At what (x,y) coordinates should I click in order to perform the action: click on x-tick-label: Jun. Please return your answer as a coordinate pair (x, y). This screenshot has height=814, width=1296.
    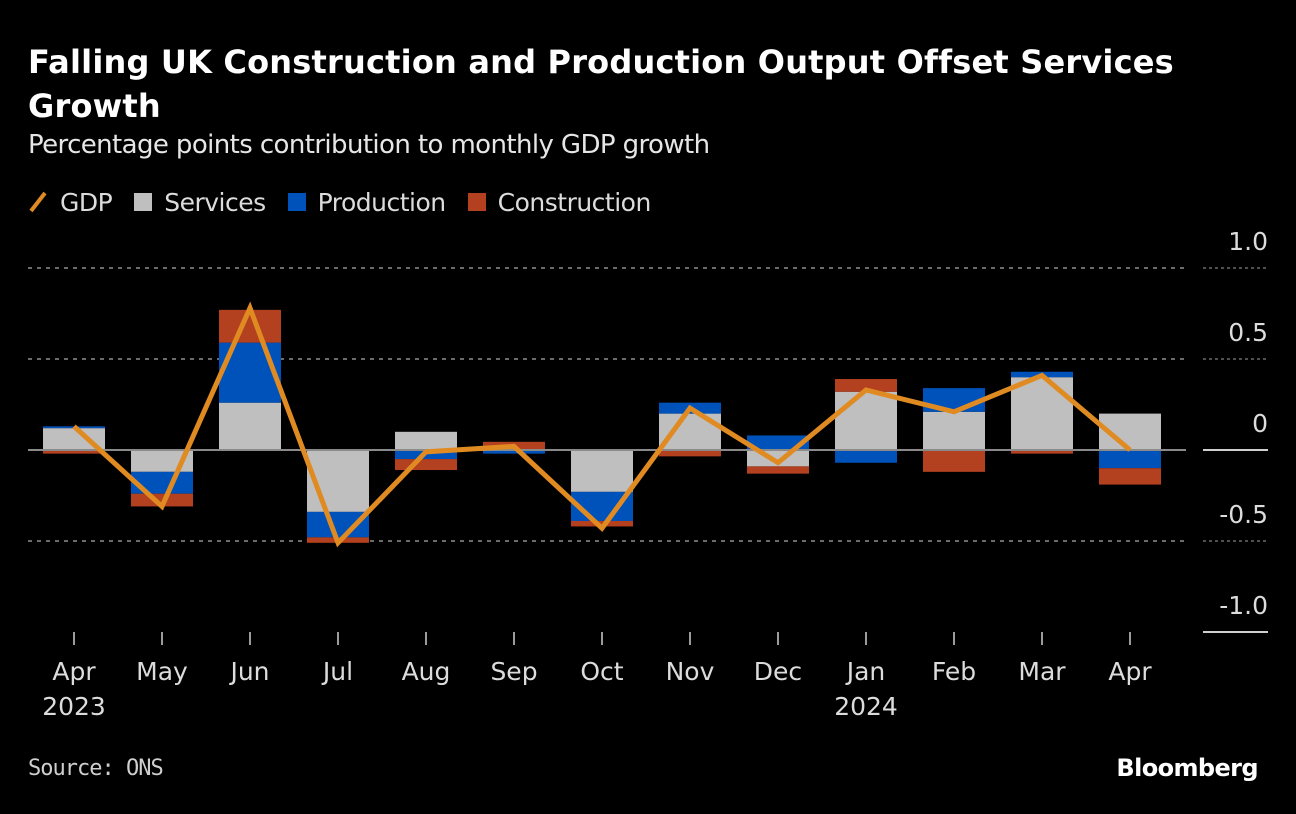
    Looking at the image, I should click on (248, 671).